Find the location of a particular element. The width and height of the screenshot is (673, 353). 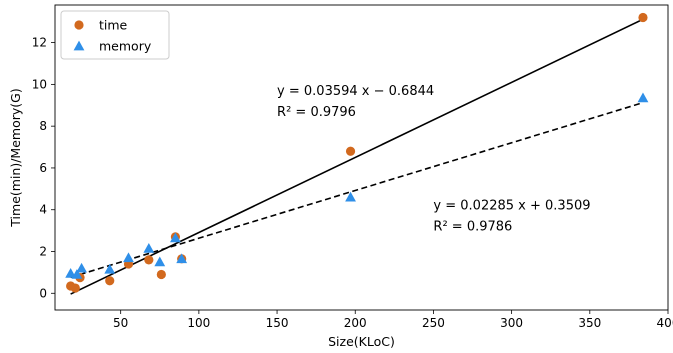

y-tick-label: 12 is located at coordinates (39, 43).